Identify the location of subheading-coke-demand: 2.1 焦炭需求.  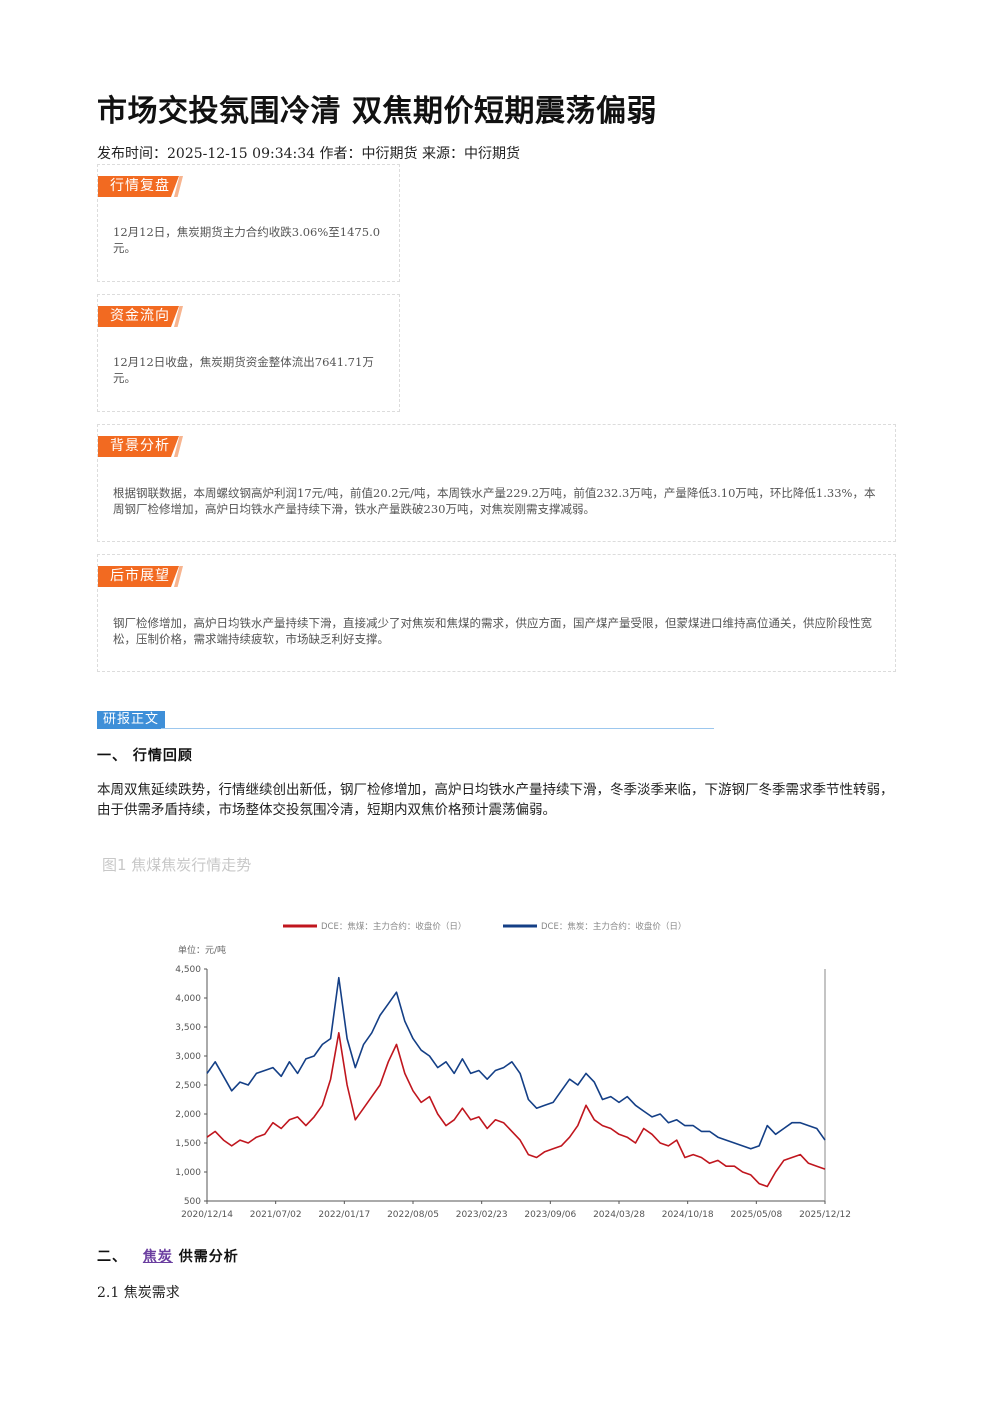
(138, 1293).